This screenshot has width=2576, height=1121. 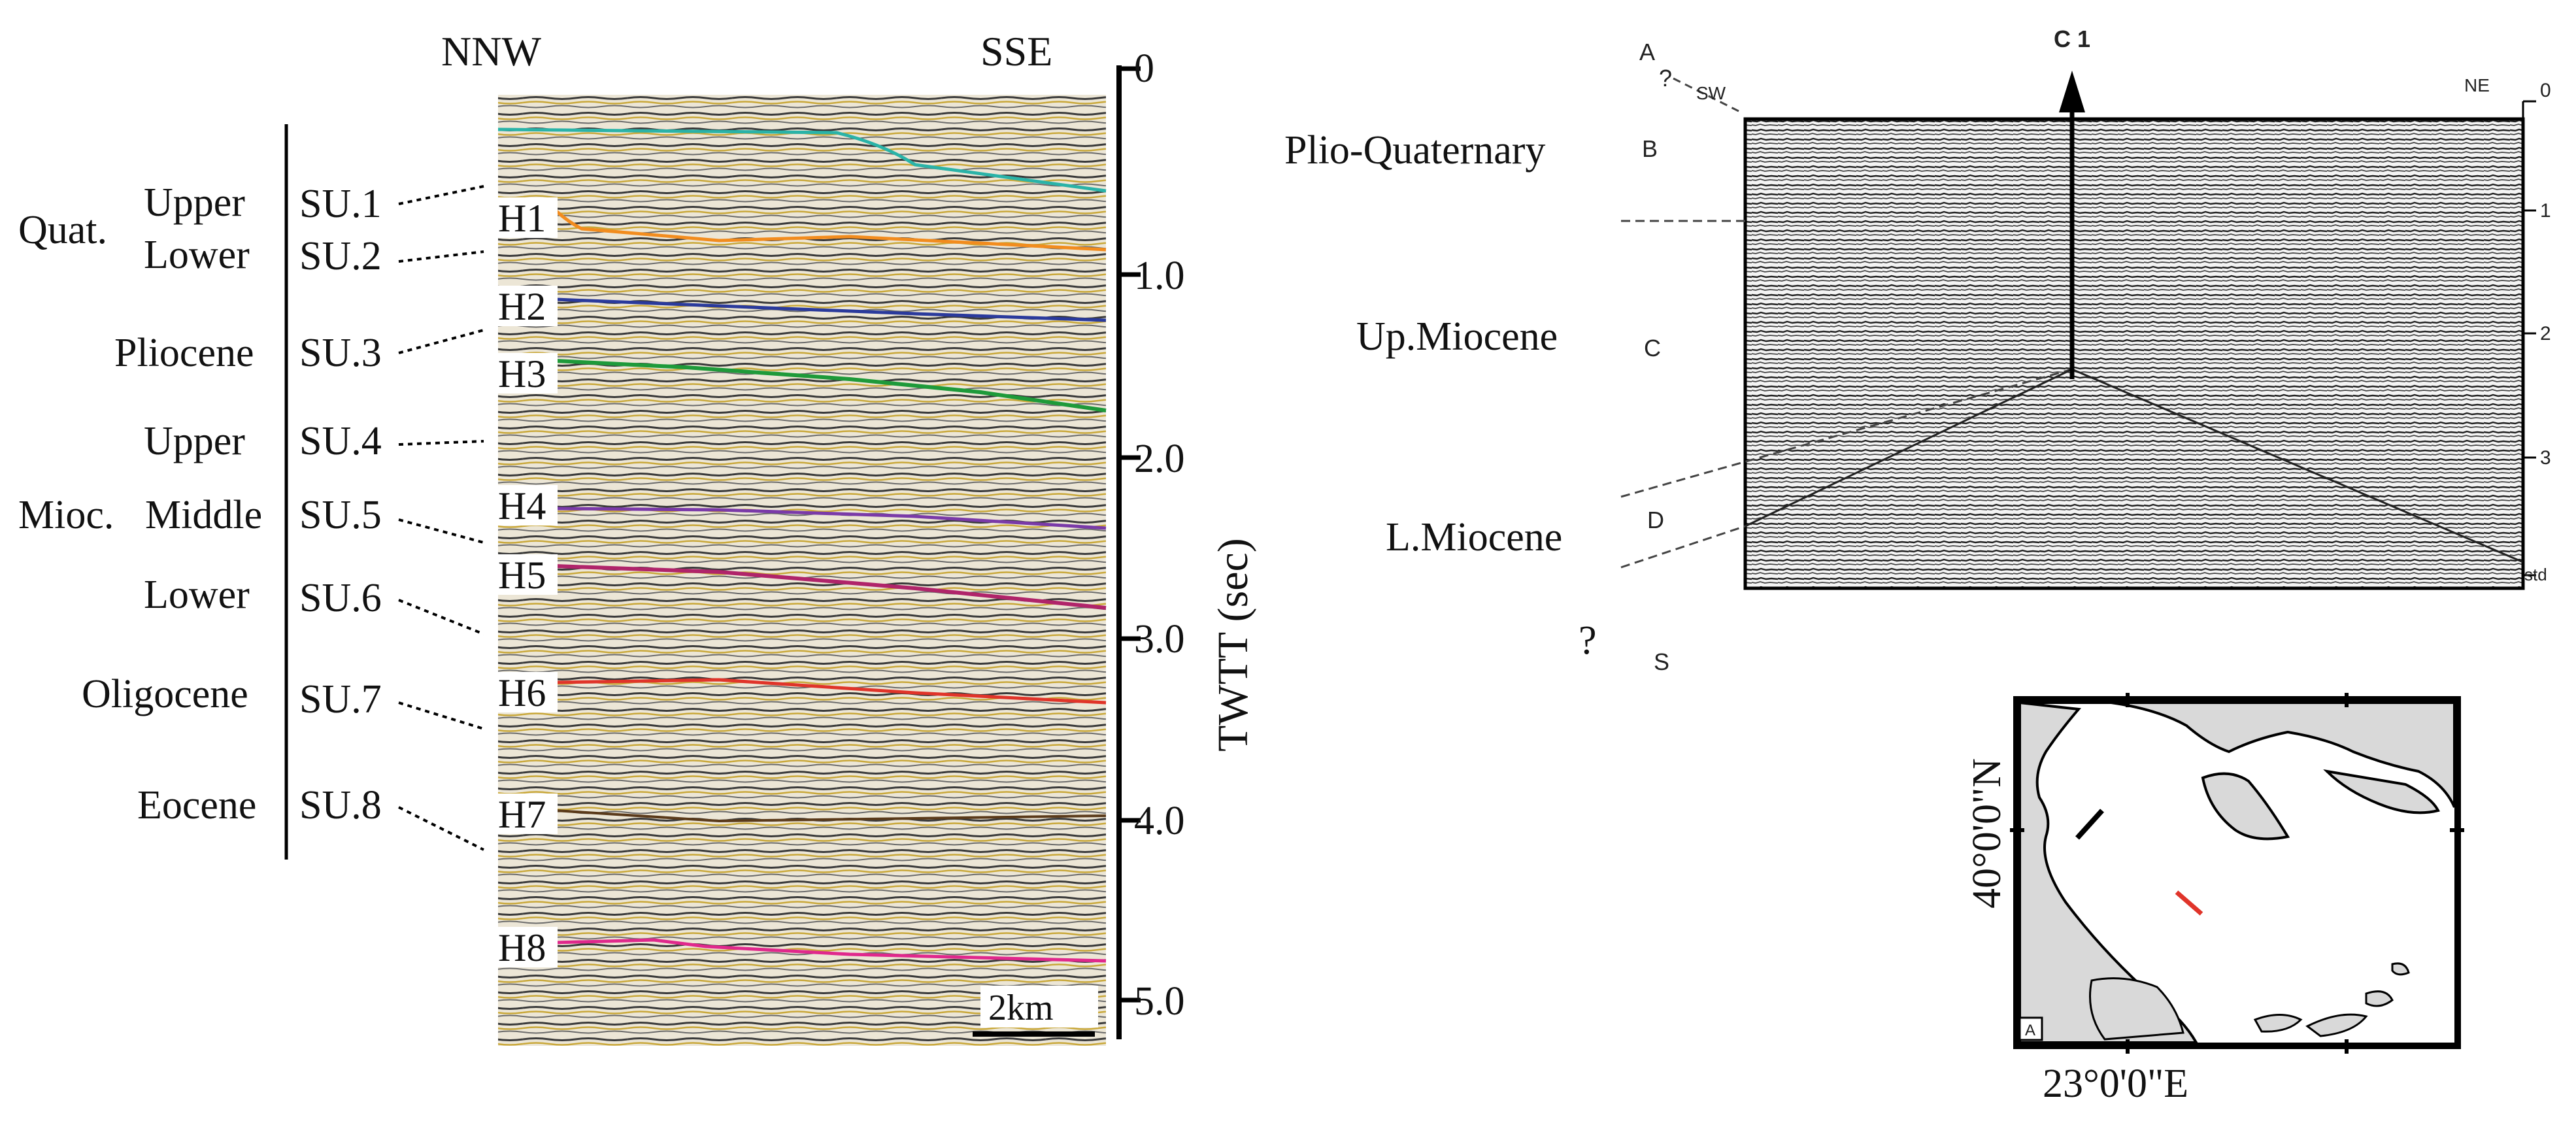 I want to click on unit-su2: SU.2, so click(x=340, y=256).